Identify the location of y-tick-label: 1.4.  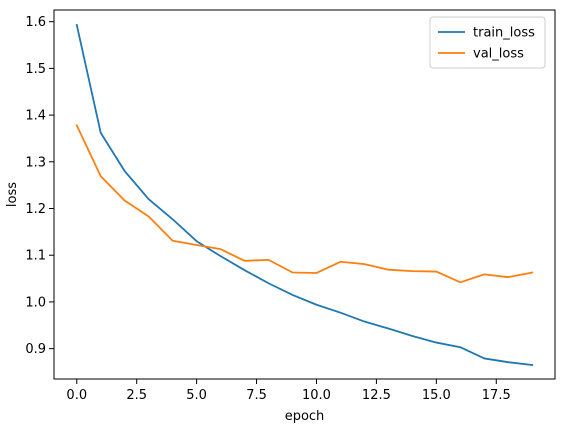
(35, 116).